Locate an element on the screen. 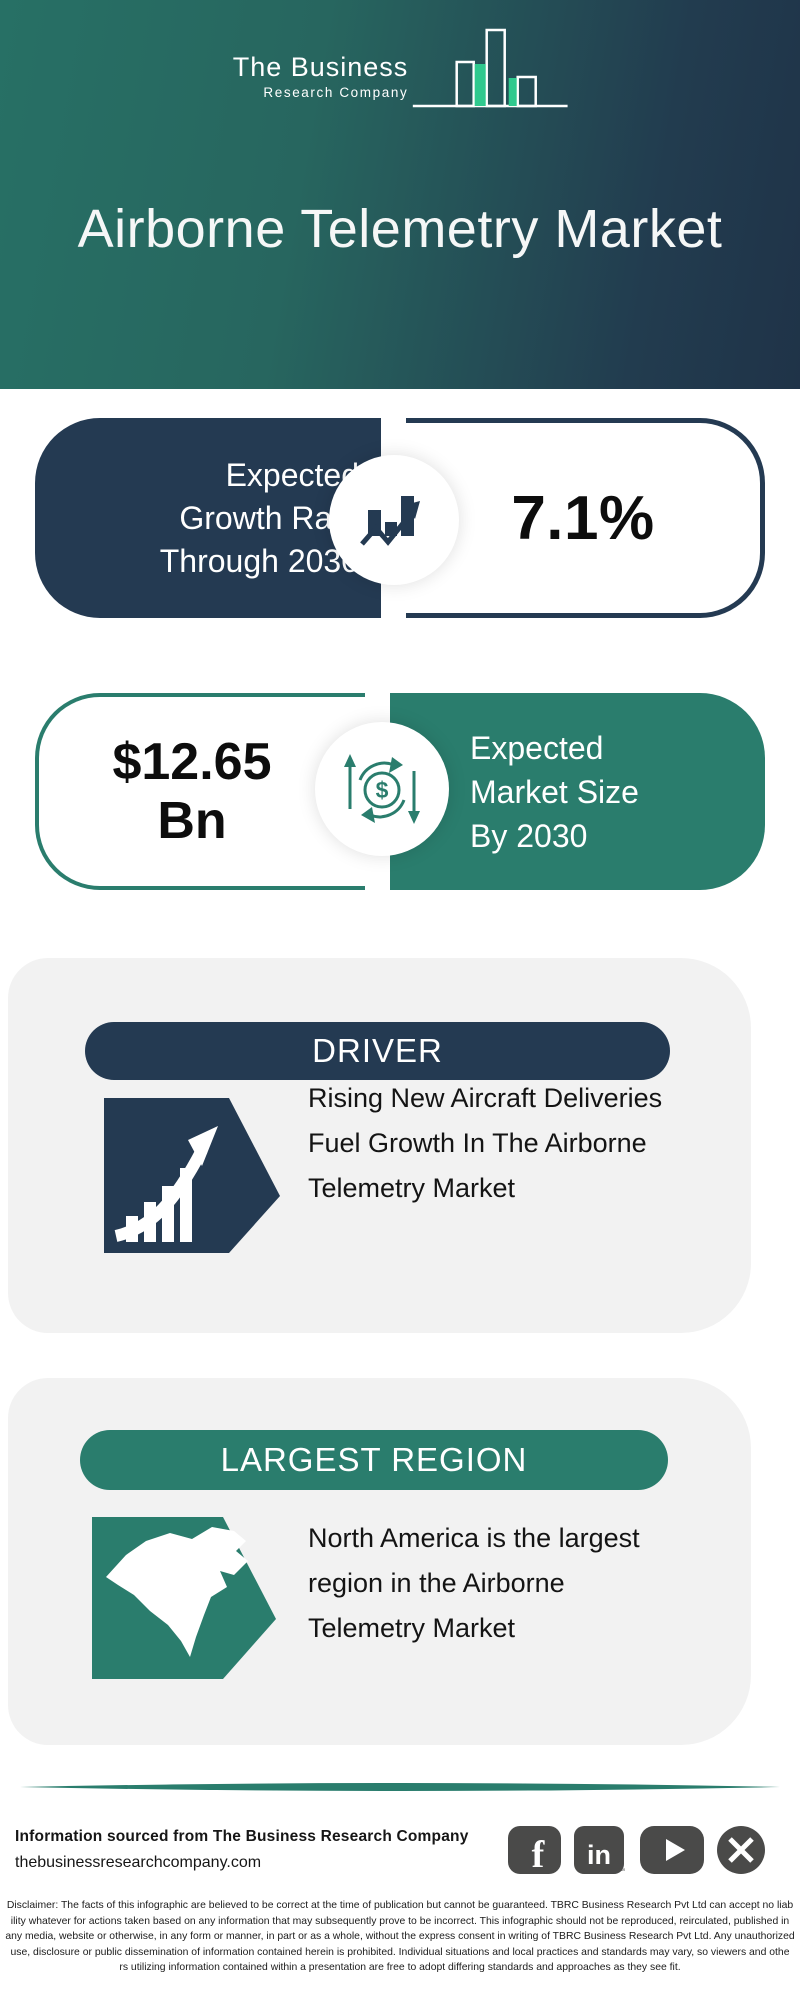 This screenshot has height=2000, width=800. logo-bar-chart-icon is located at coordinates (490, 68).